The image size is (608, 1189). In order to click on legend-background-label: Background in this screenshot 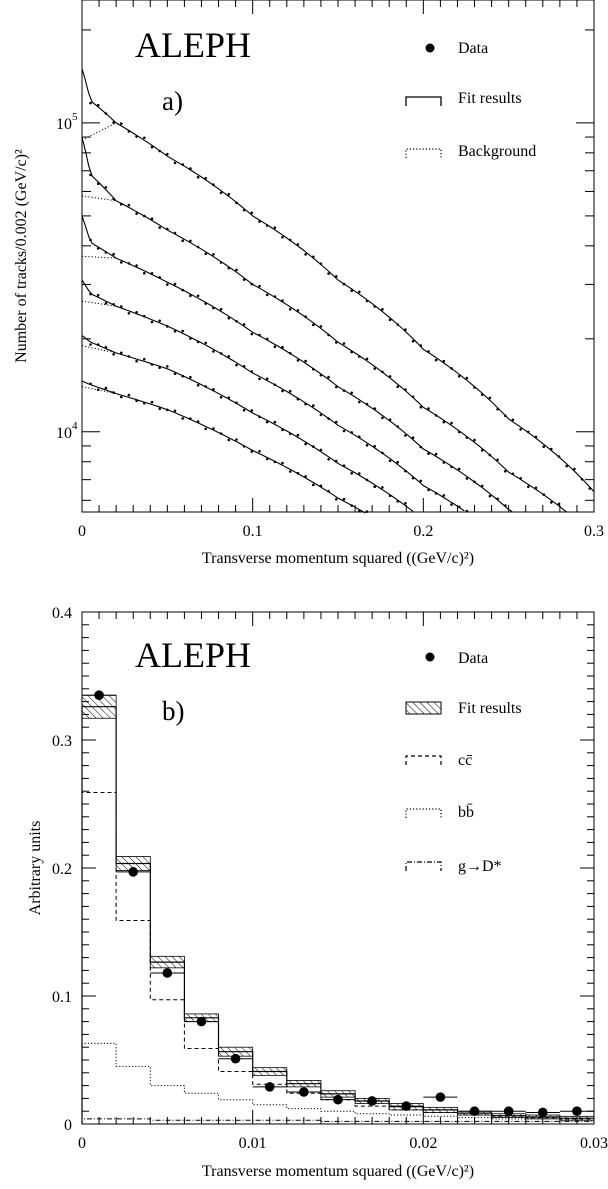, I will do `click(497, 151)`.